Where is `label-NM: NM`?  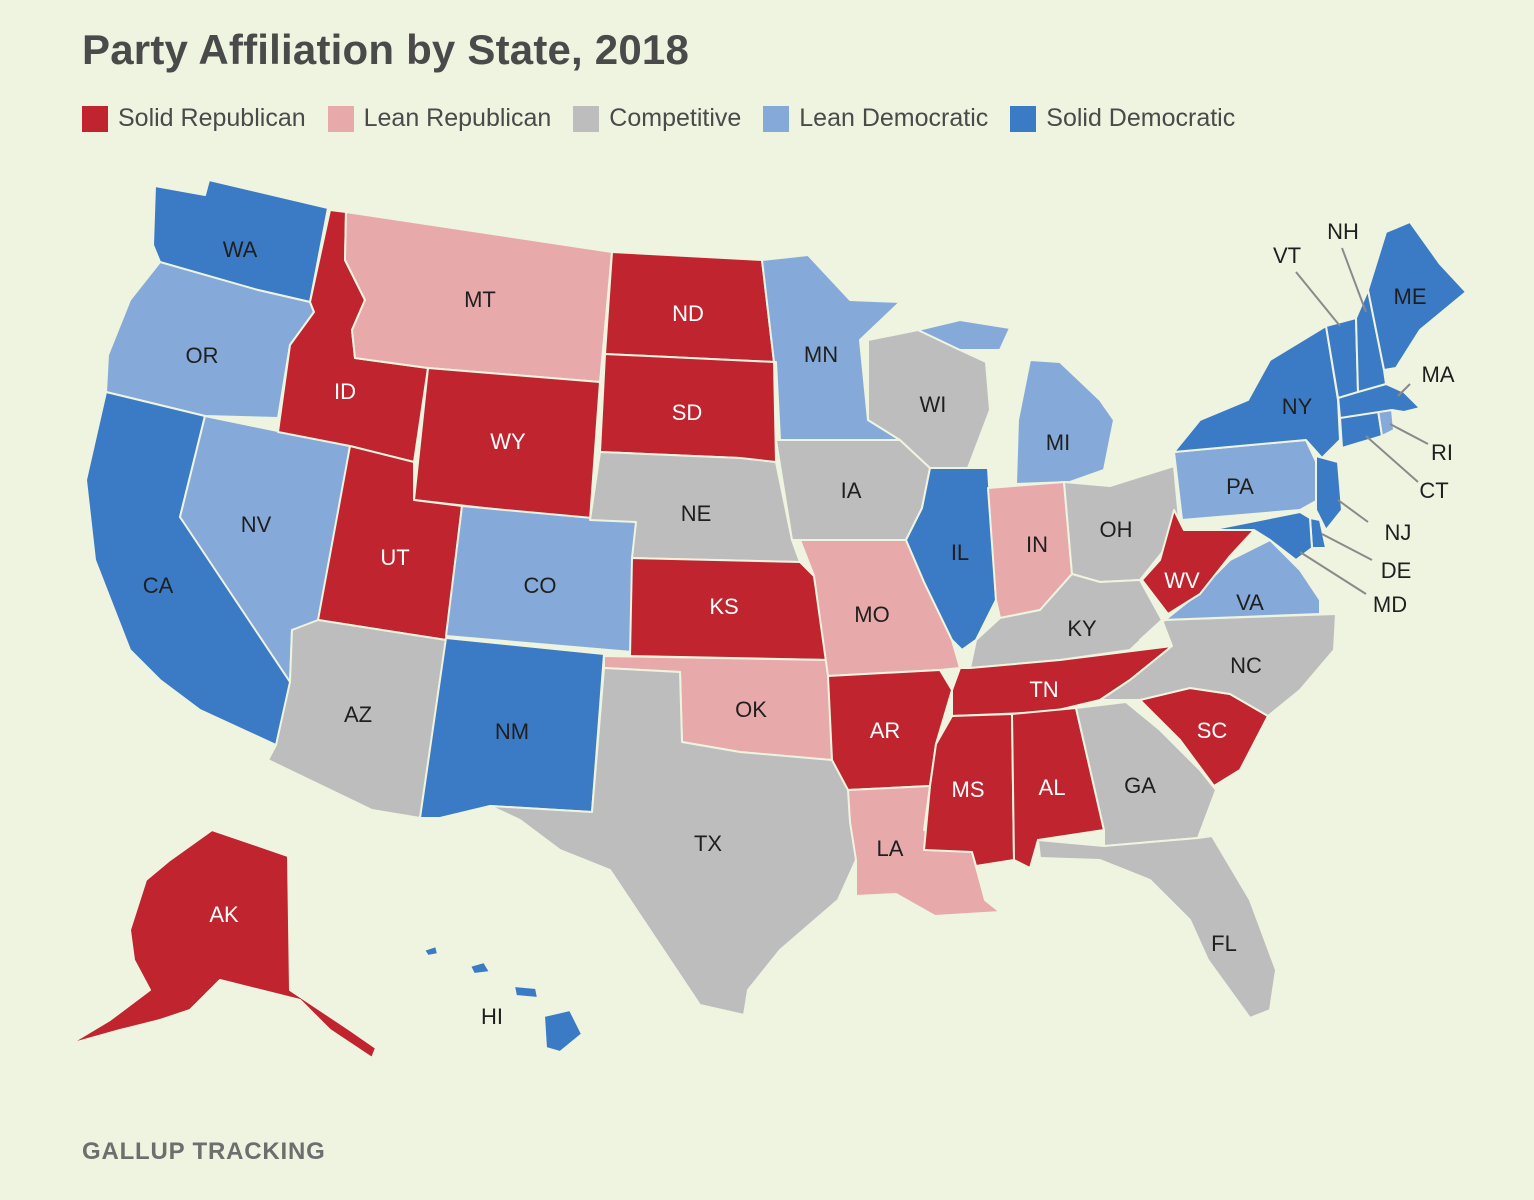
label-NM: NM is located at coordinates (512, 731).